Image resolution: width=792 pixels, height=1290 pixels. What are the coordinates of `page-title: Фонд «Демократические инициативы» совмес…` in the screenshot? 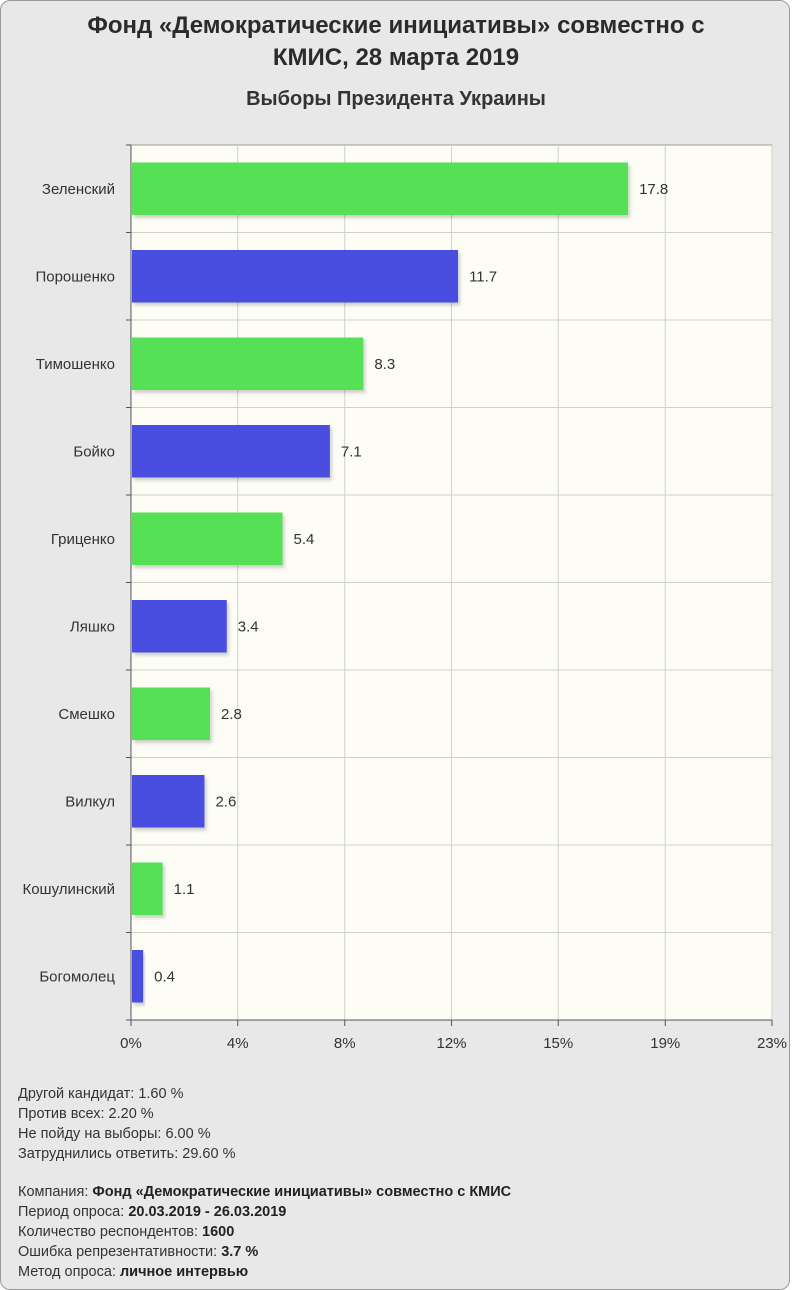 It's located at (396, 42).